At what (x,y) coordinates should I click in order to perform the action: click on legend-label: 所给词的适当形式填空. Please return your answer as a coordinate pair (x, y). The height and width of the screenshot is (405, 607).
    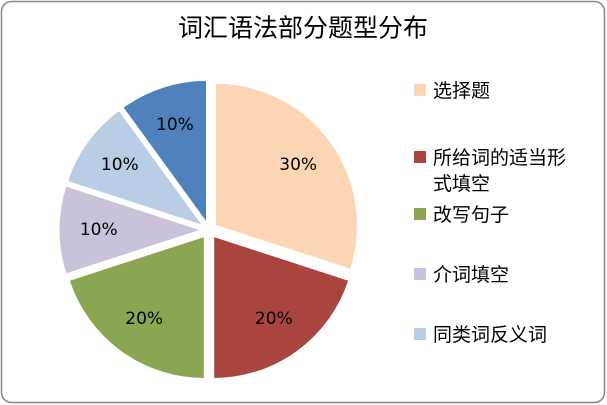
    Looking at the image, I should click on (500, 171).